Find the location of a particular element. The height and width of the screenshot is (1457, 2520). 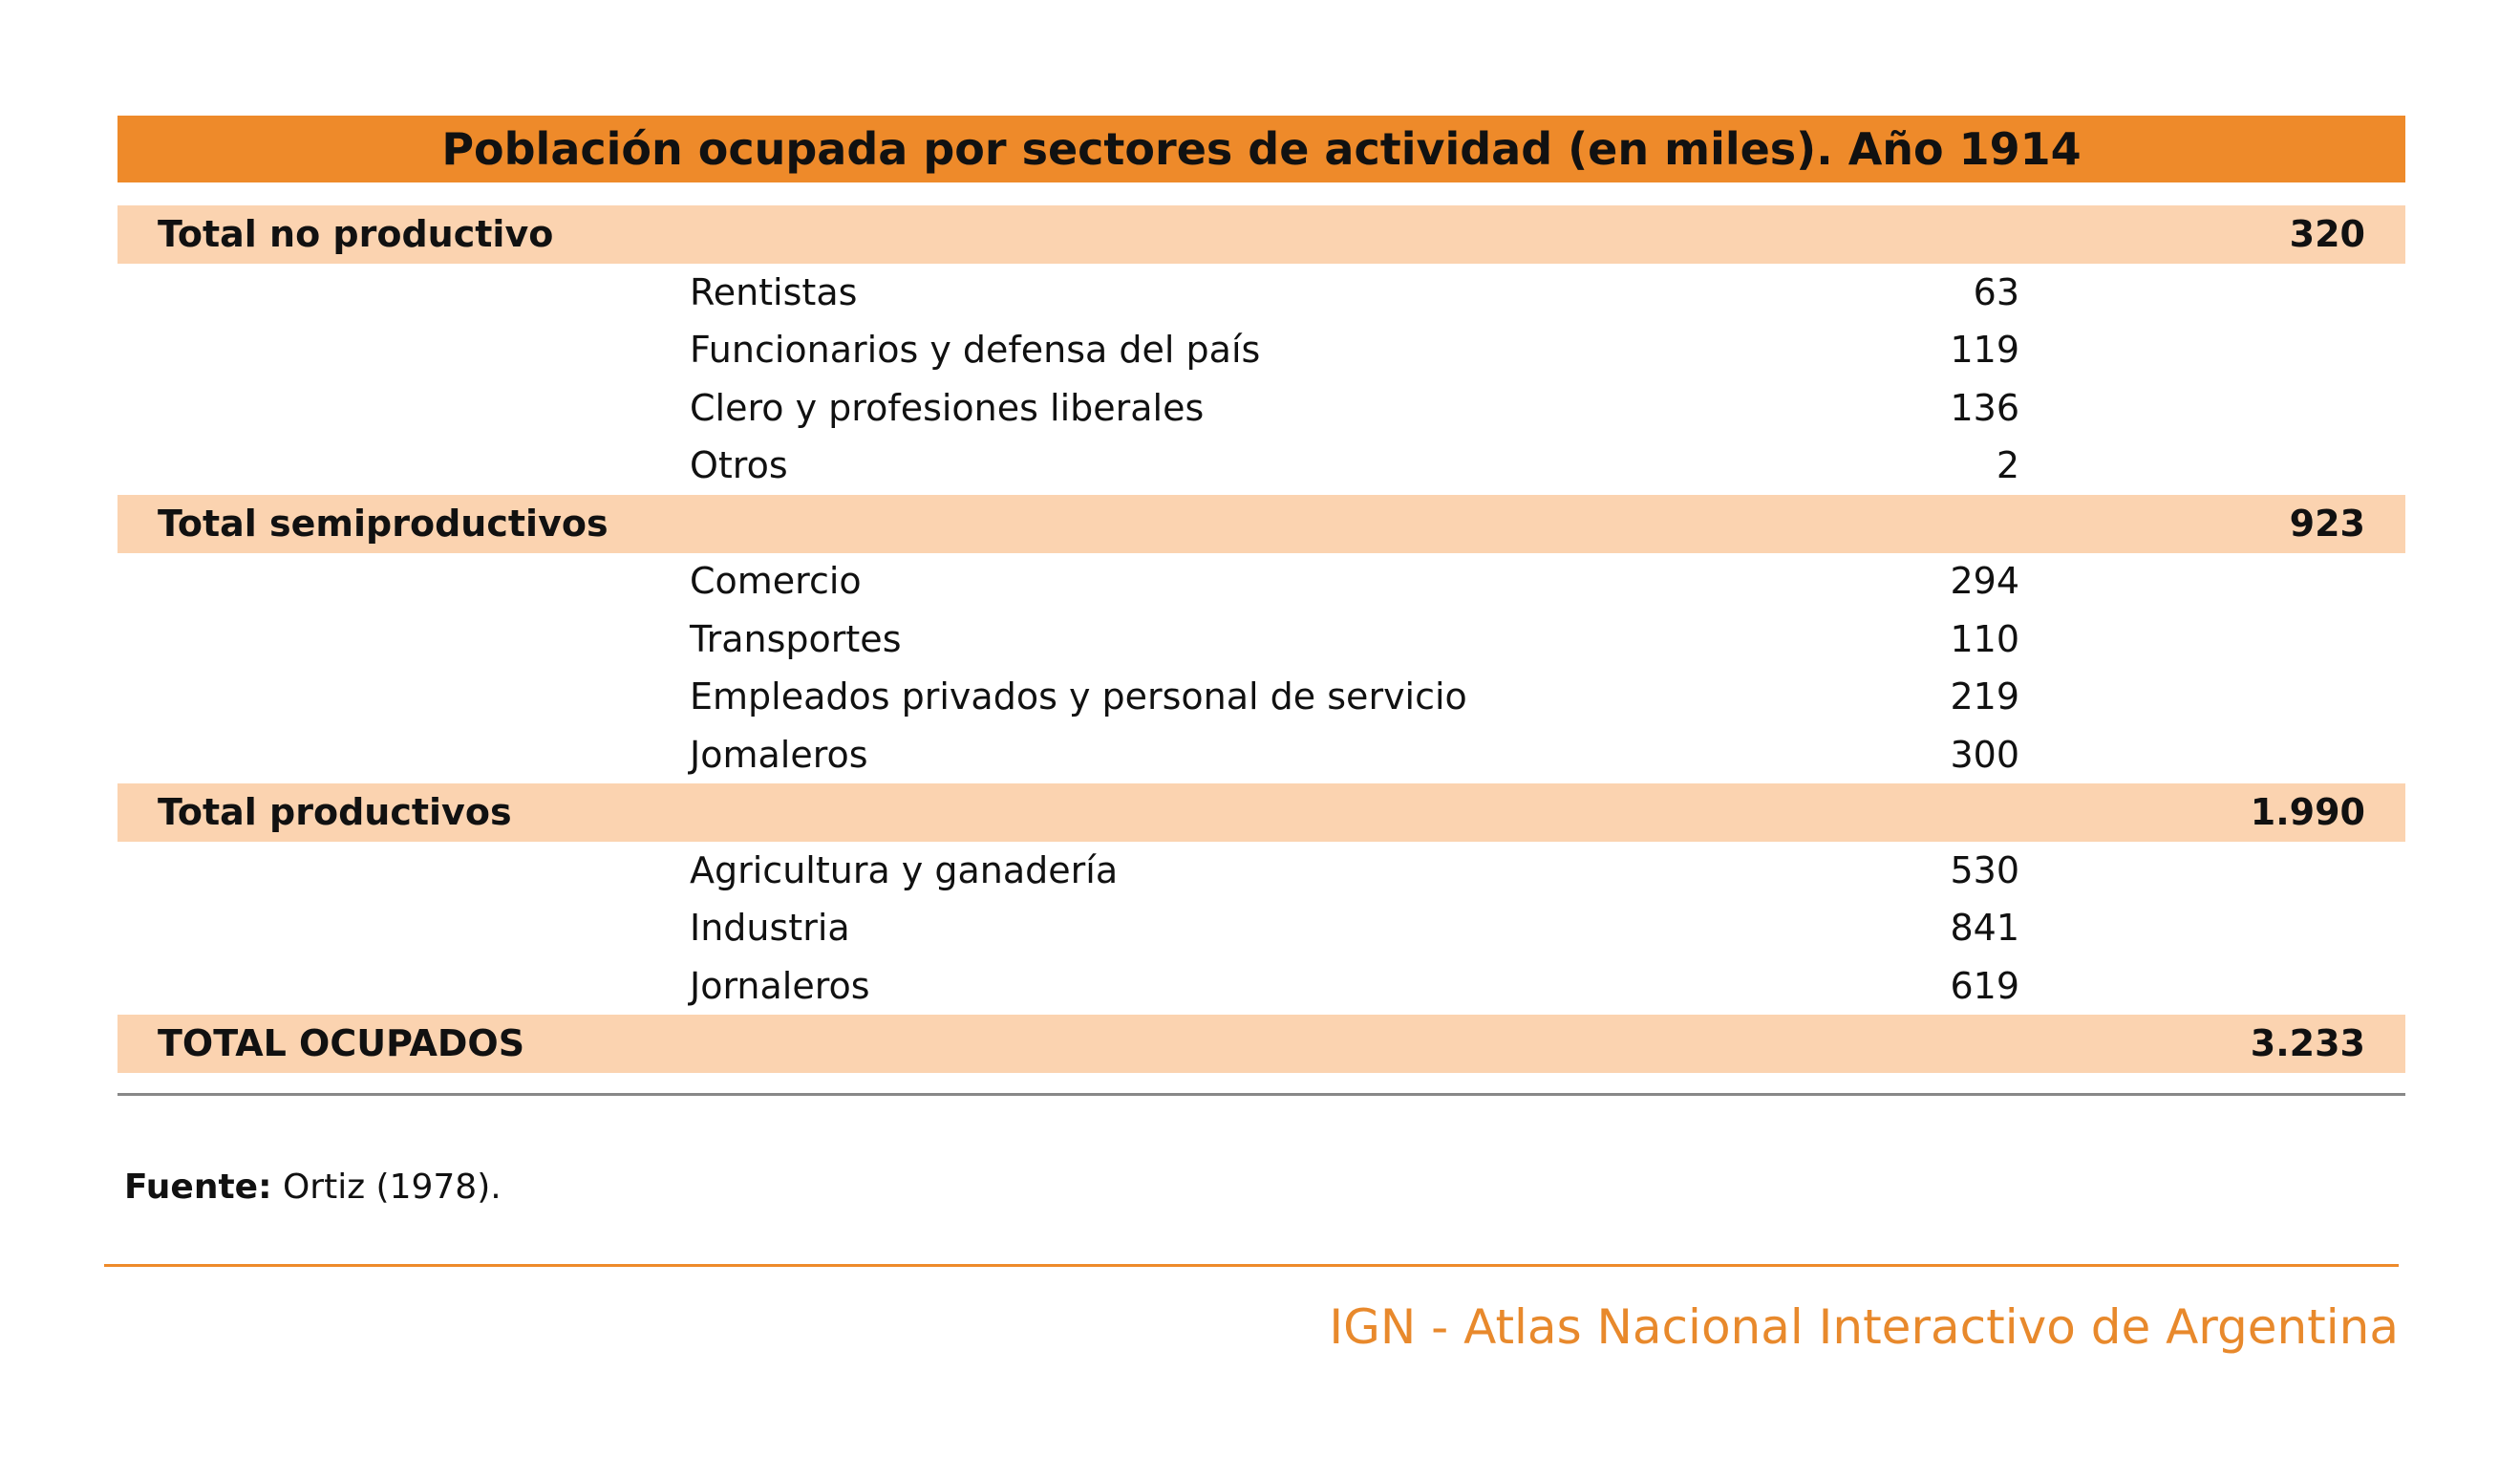

item-row: Jomaleros 300 is located at coordinates (1261, 755).